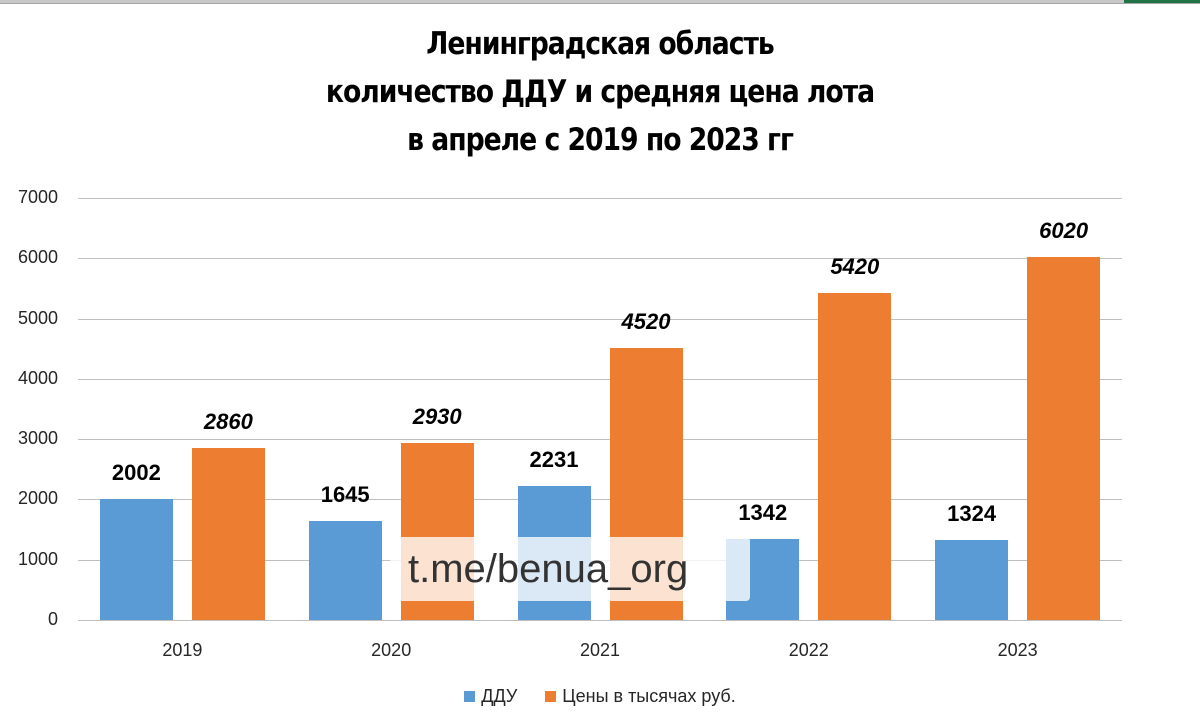  I want to click on y-axis-tick-label: 1000, so click(37, 559).